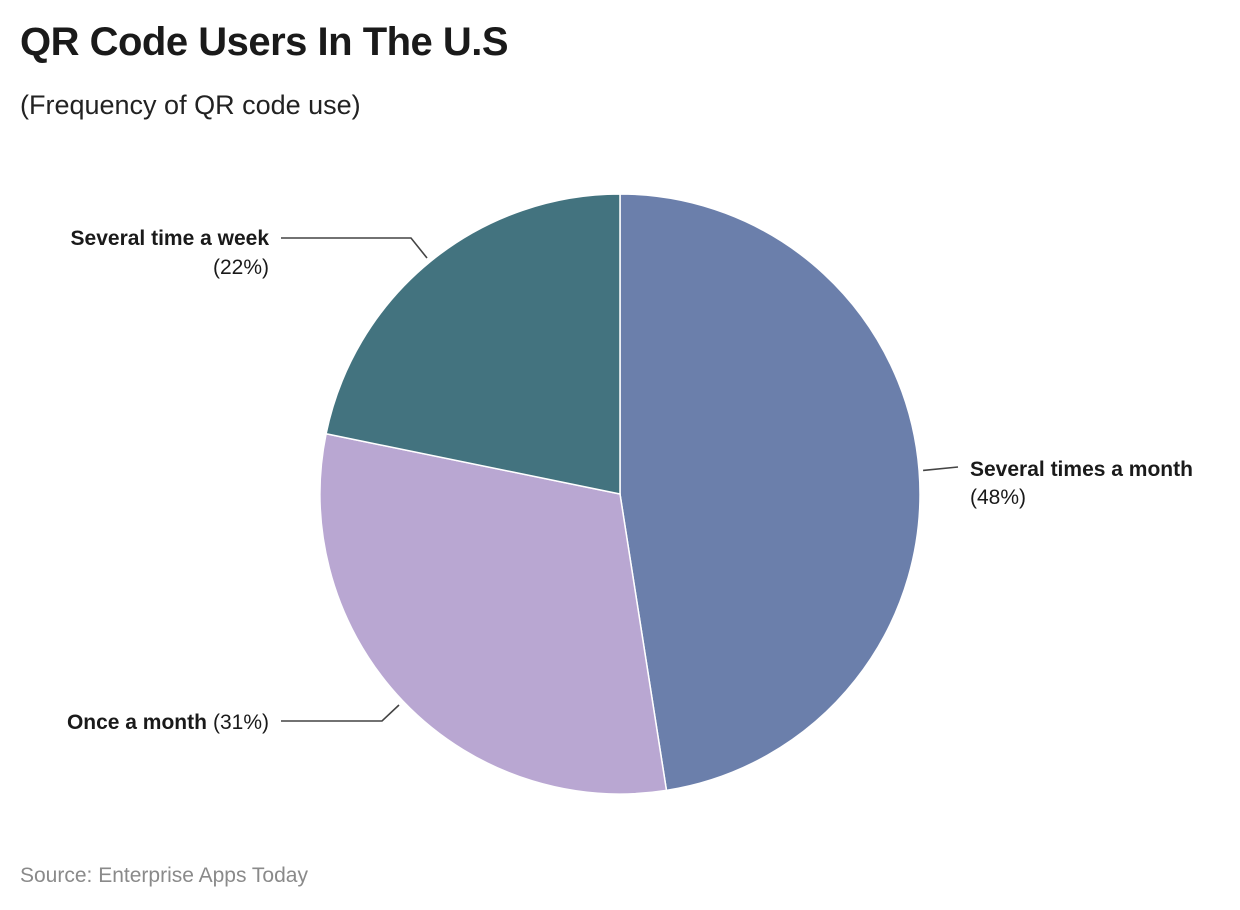 Image resolution: width=1240 pixels, height=910 pixels. What do you see at coordinates (354, 248) in the screenshot?
I see `leader-line-several-time-a-week` at bounding box center [354, 248].